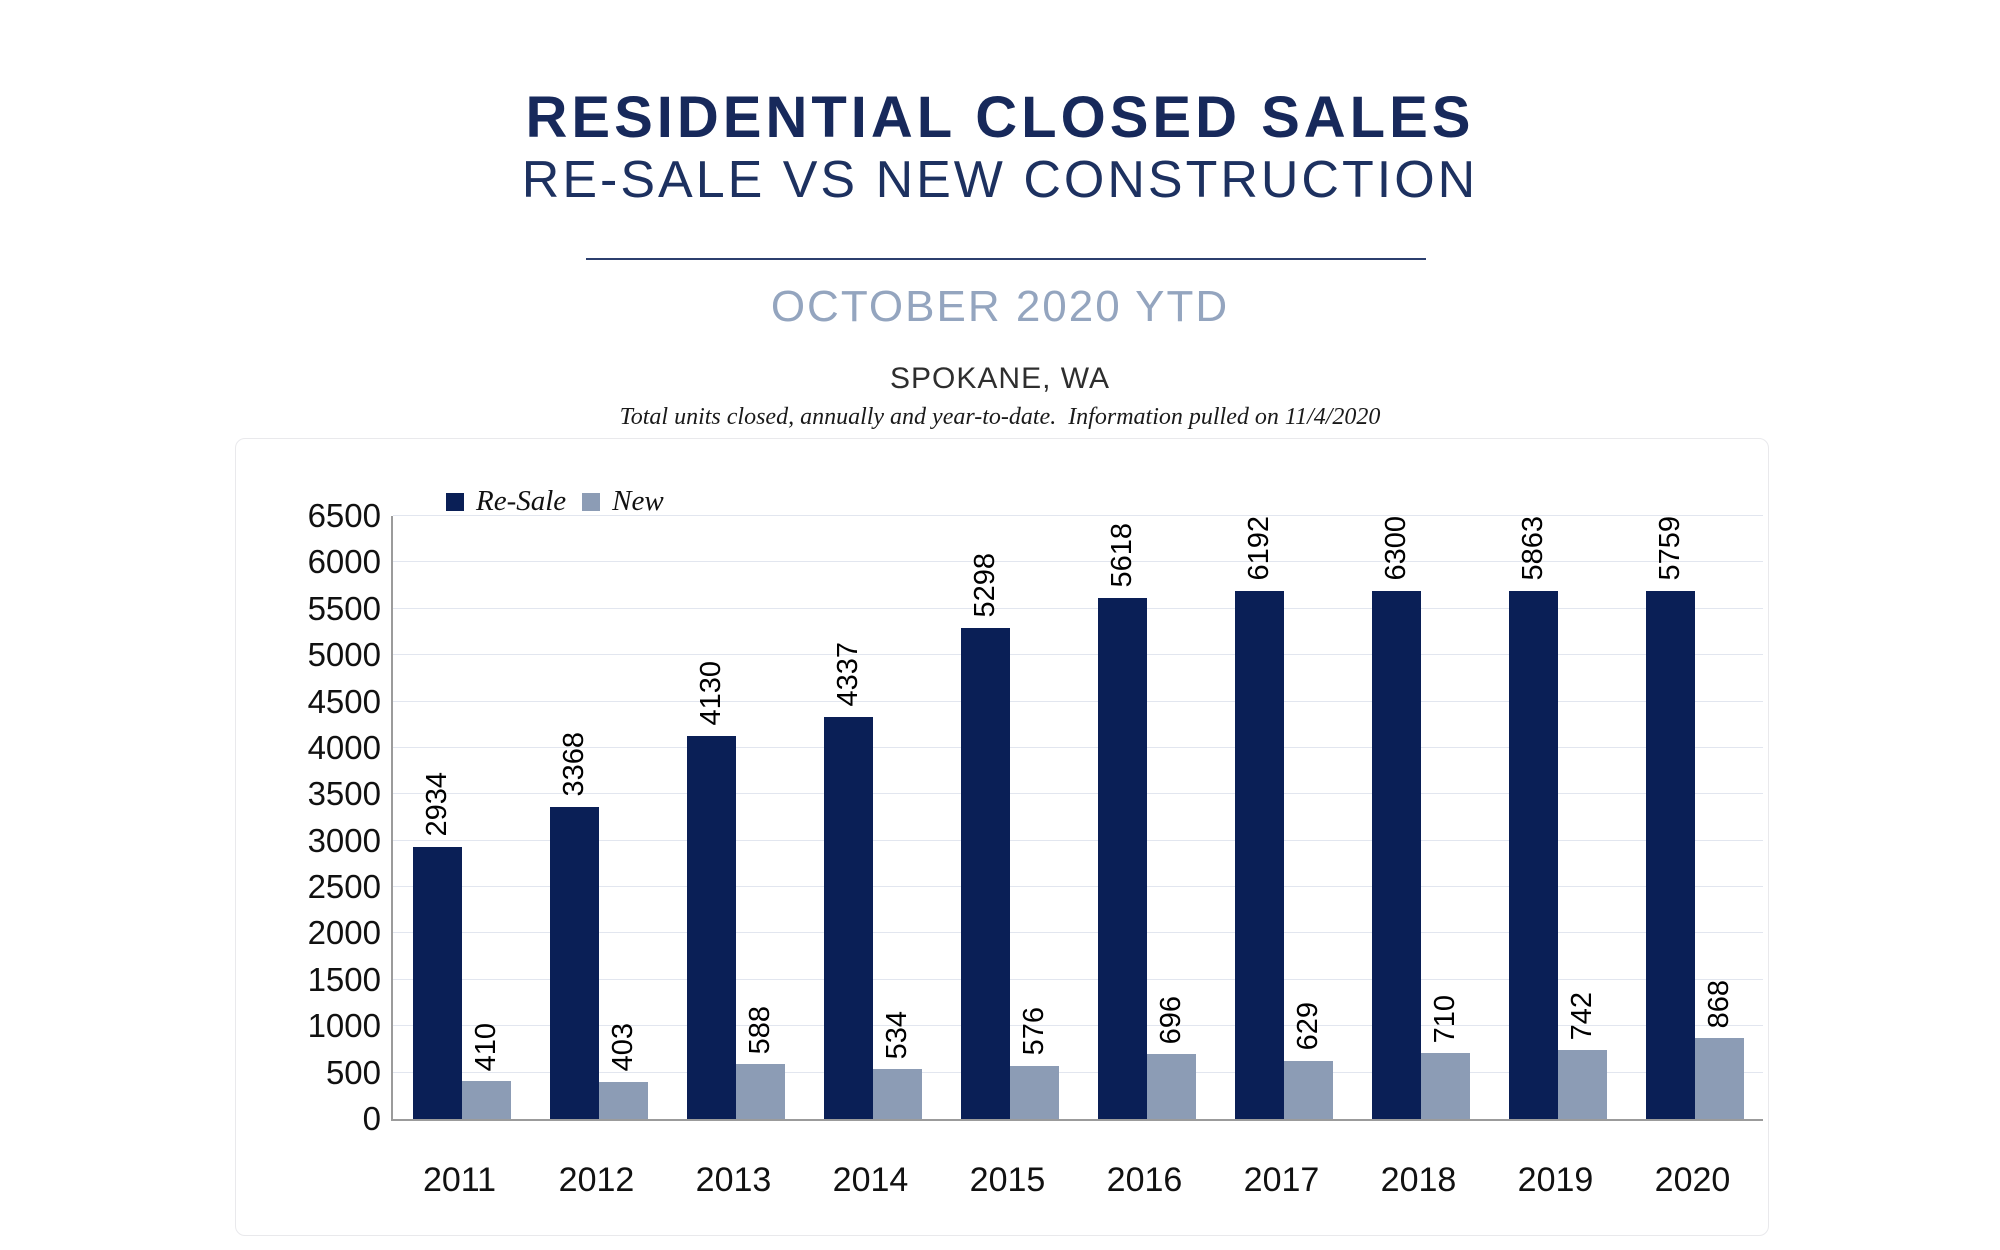 The image size is (2000, 1250). I want to click on value-label: 403, so click(622, 1047).